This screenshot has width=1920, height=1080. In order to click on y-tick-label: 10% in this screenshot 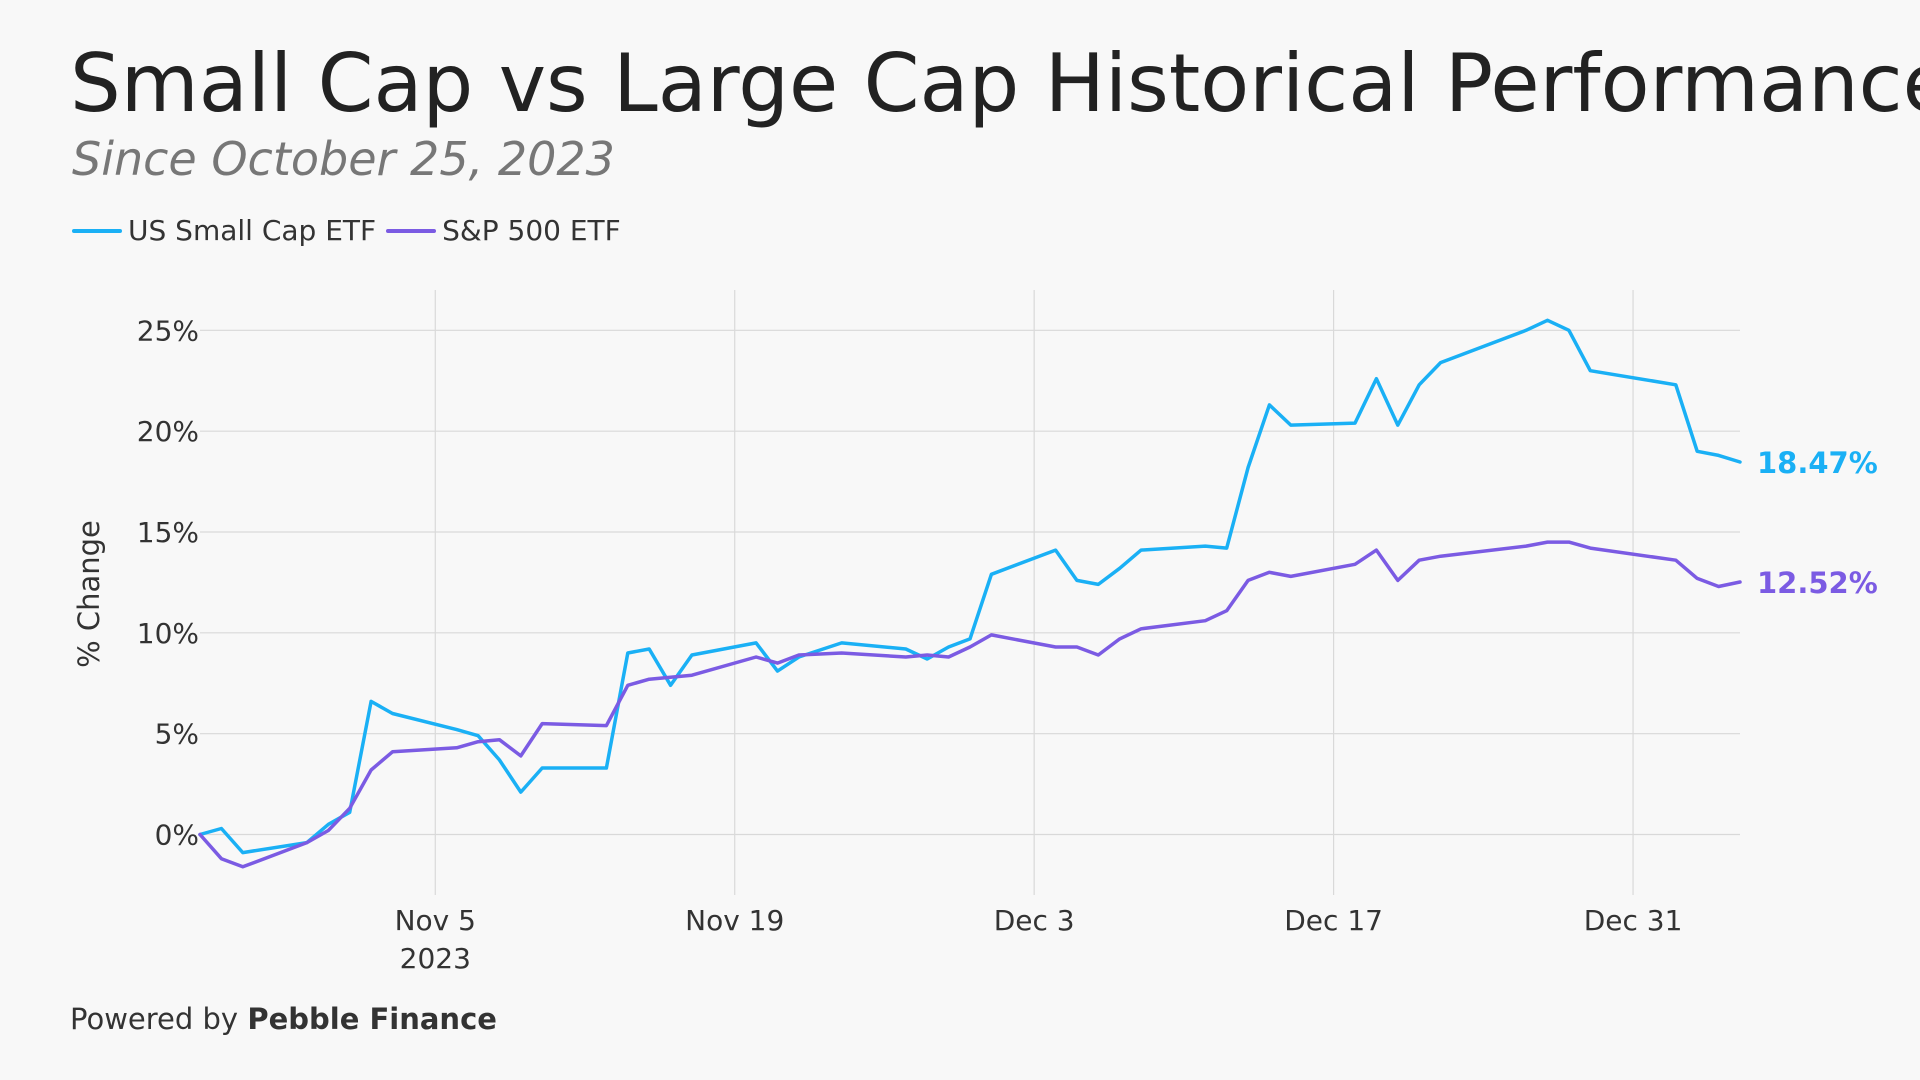, I will do `click(168, 633)`.